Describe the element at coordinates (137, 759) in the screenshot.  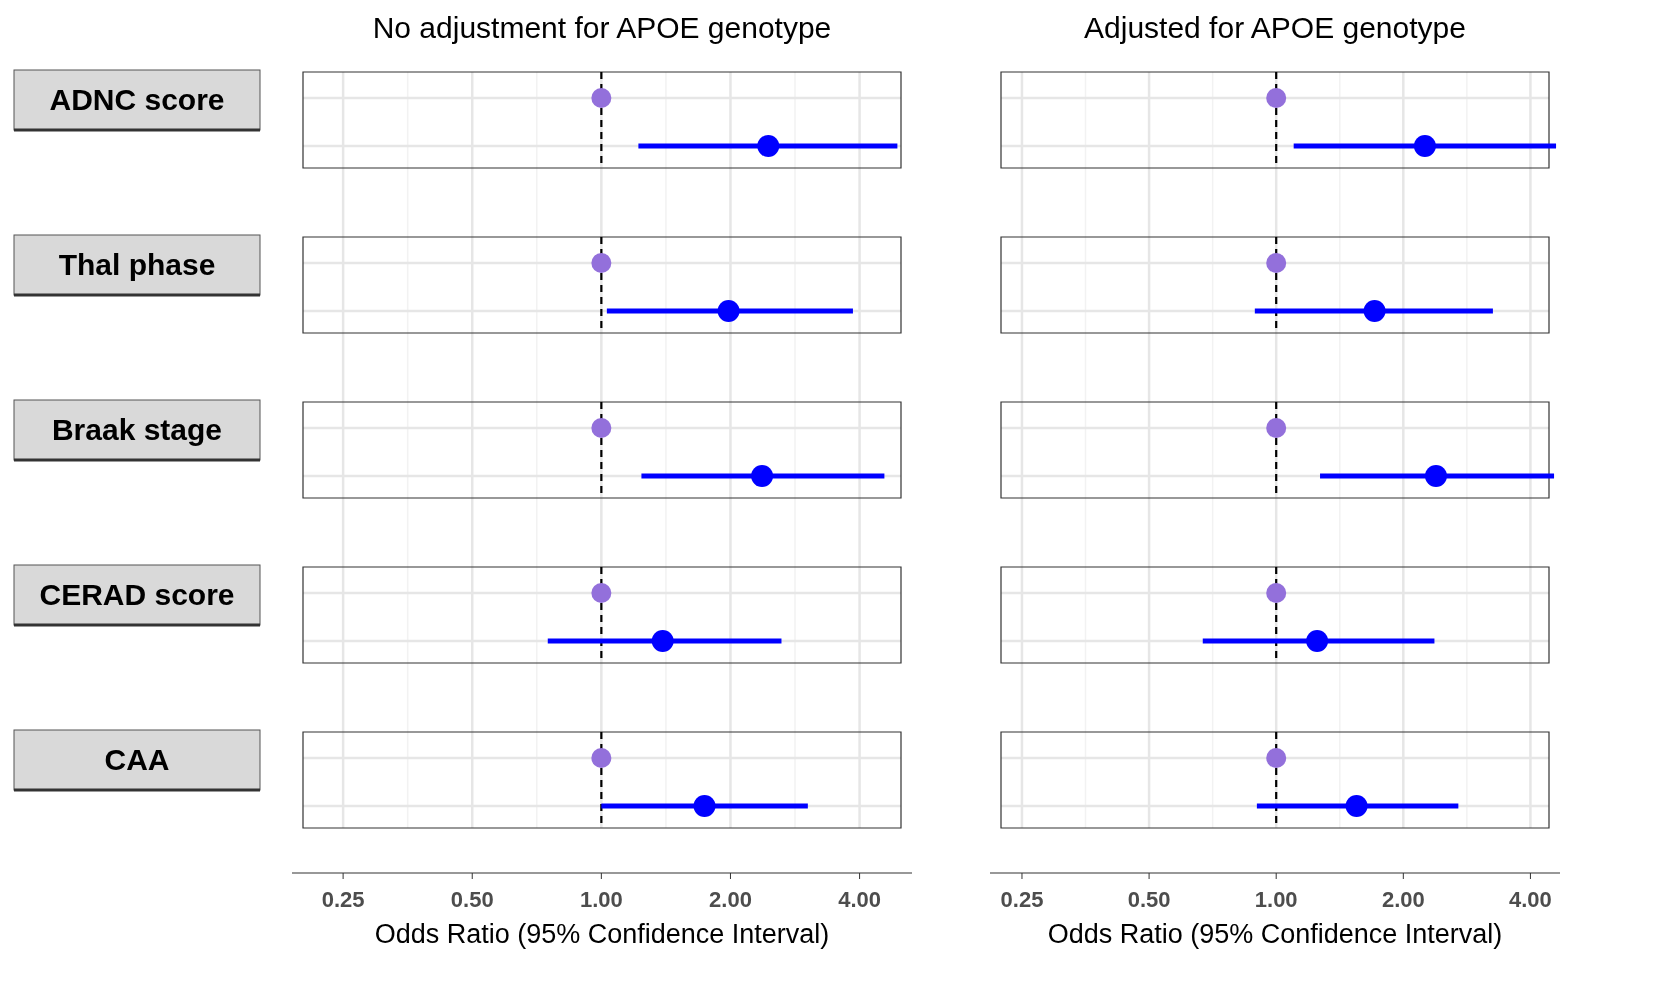
I see `y-tick-label: CAA` at that location.